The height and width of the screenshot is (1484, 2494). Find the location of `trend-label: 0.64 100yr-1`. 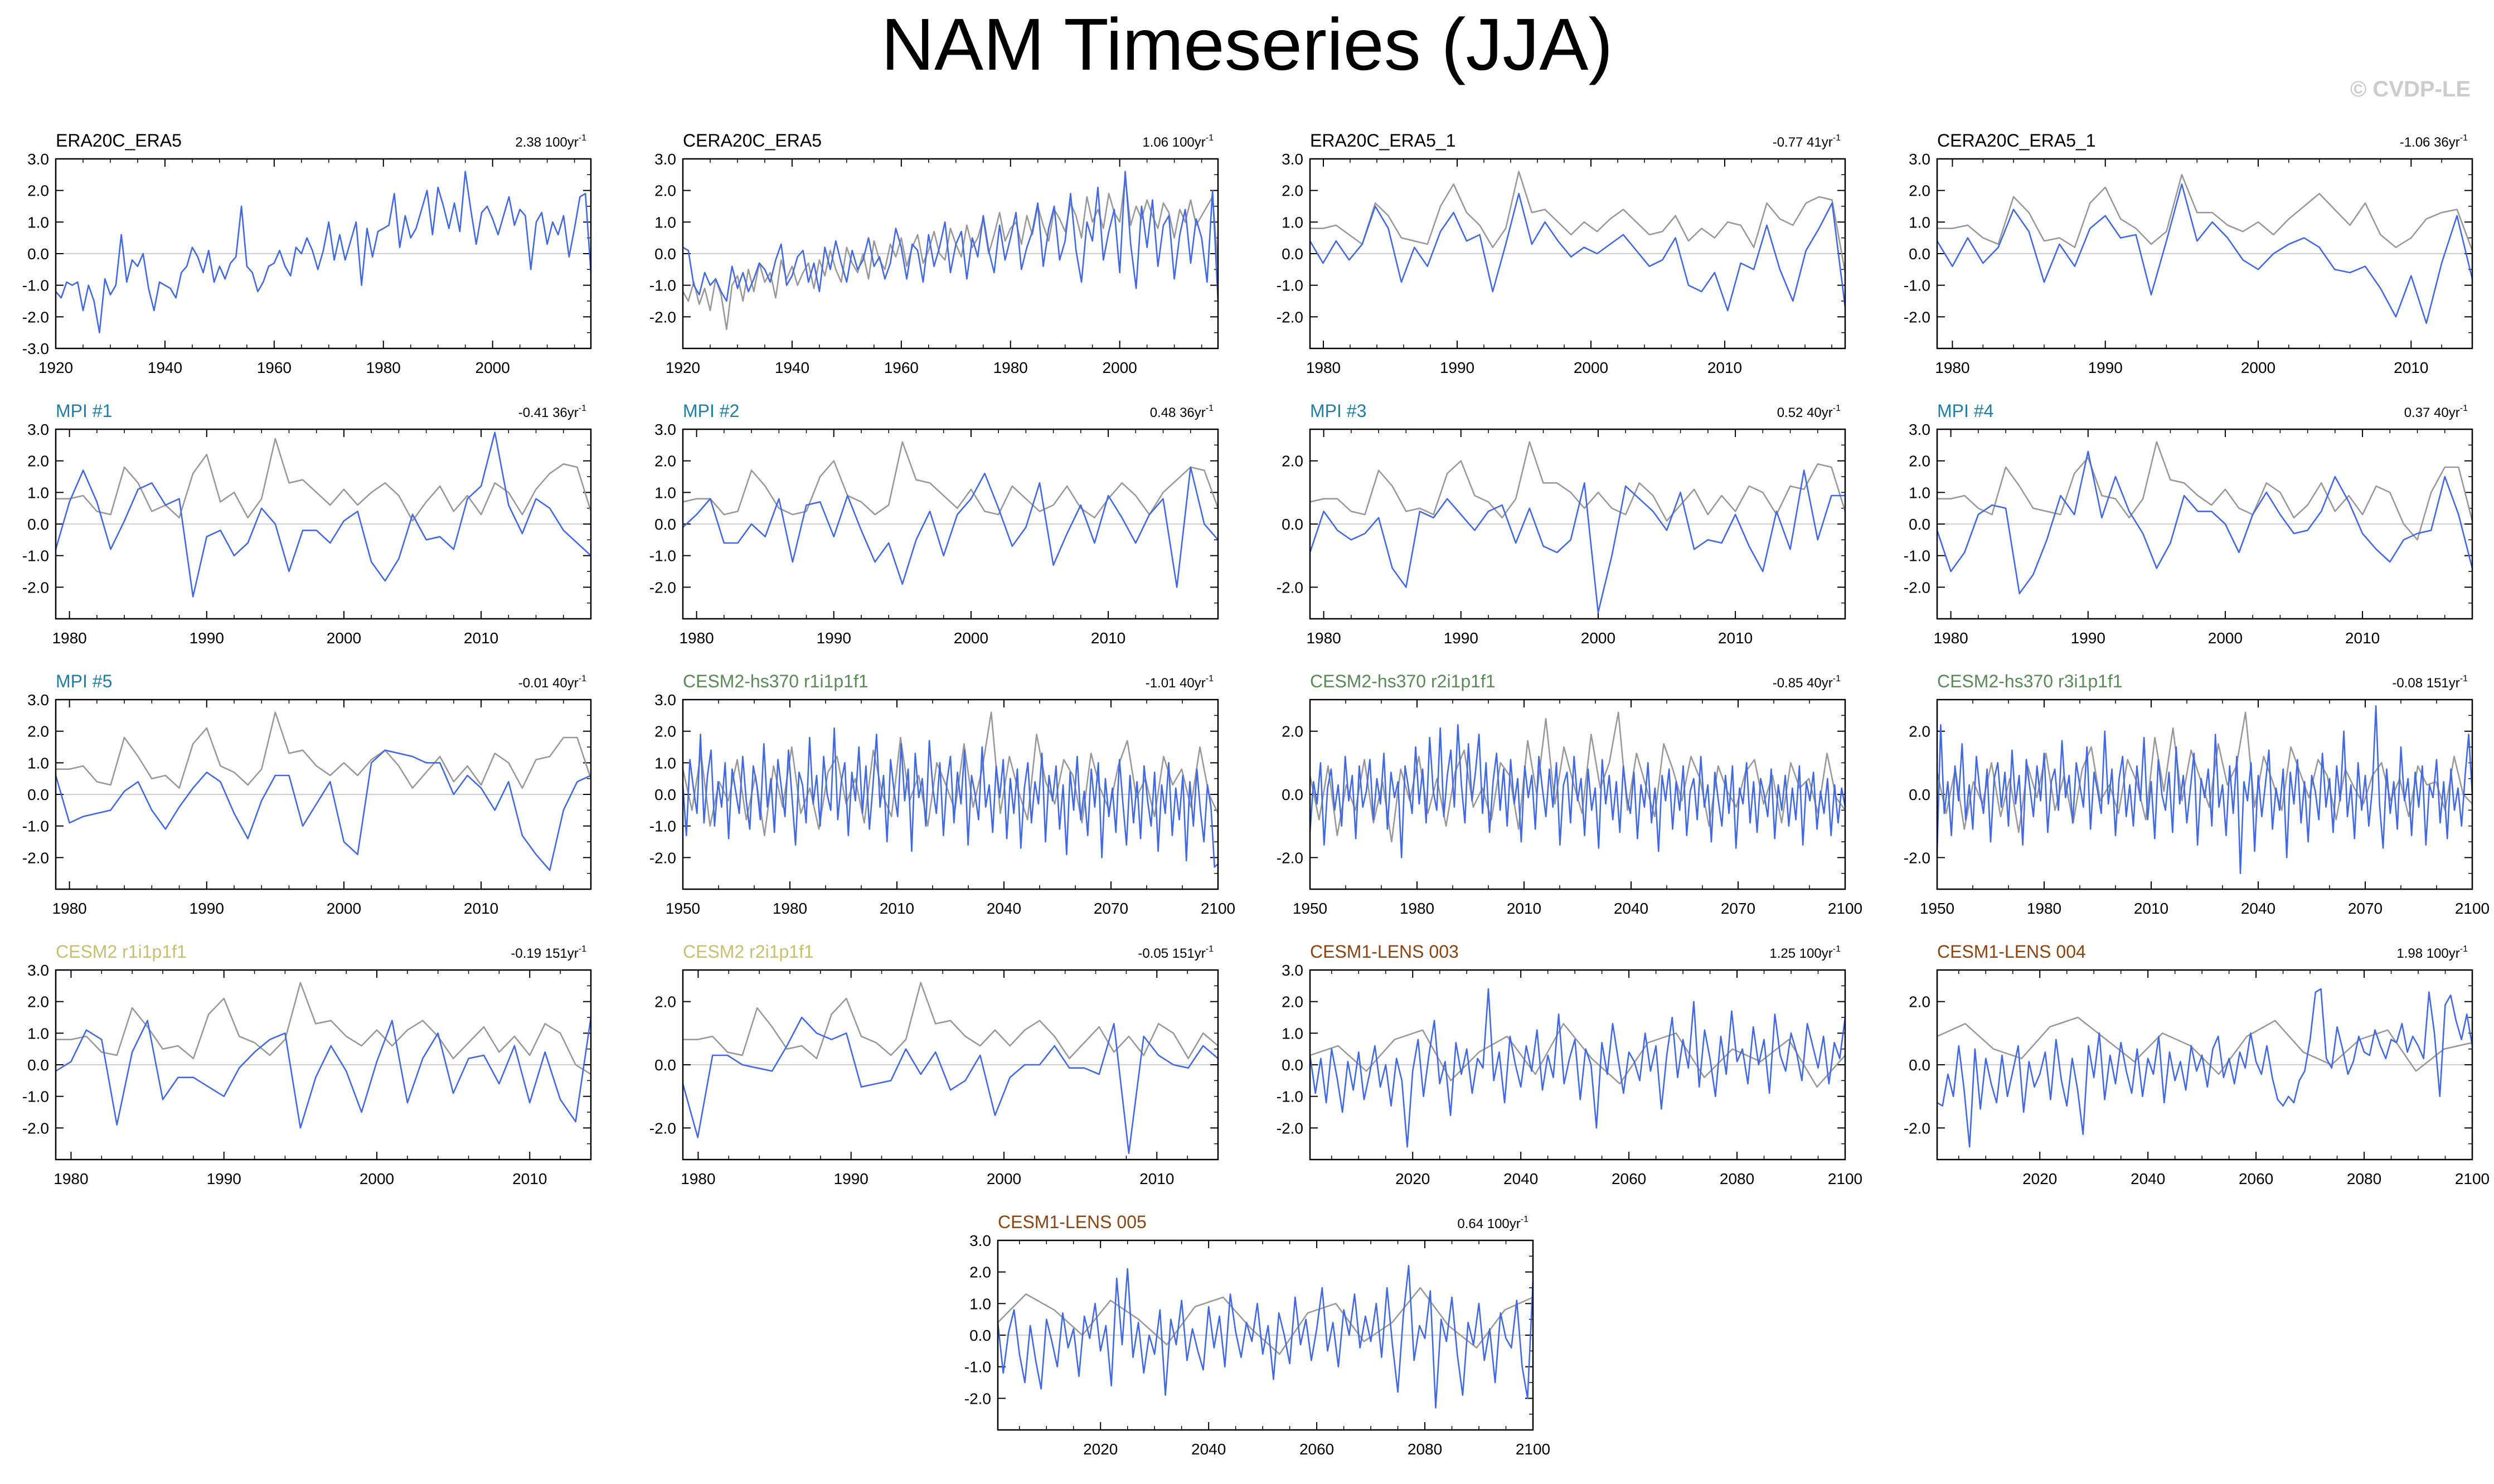

trend-label: 0.64 100yr-1 is located at coordinates (1493, 1223).